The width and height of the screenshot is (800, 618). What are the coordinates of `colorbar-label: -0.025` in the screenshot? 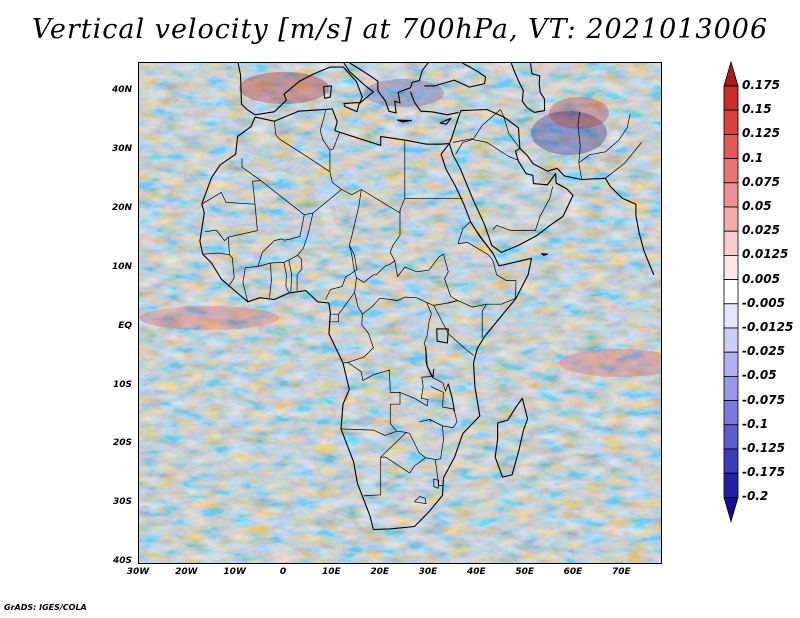 It's located at (763, 351).